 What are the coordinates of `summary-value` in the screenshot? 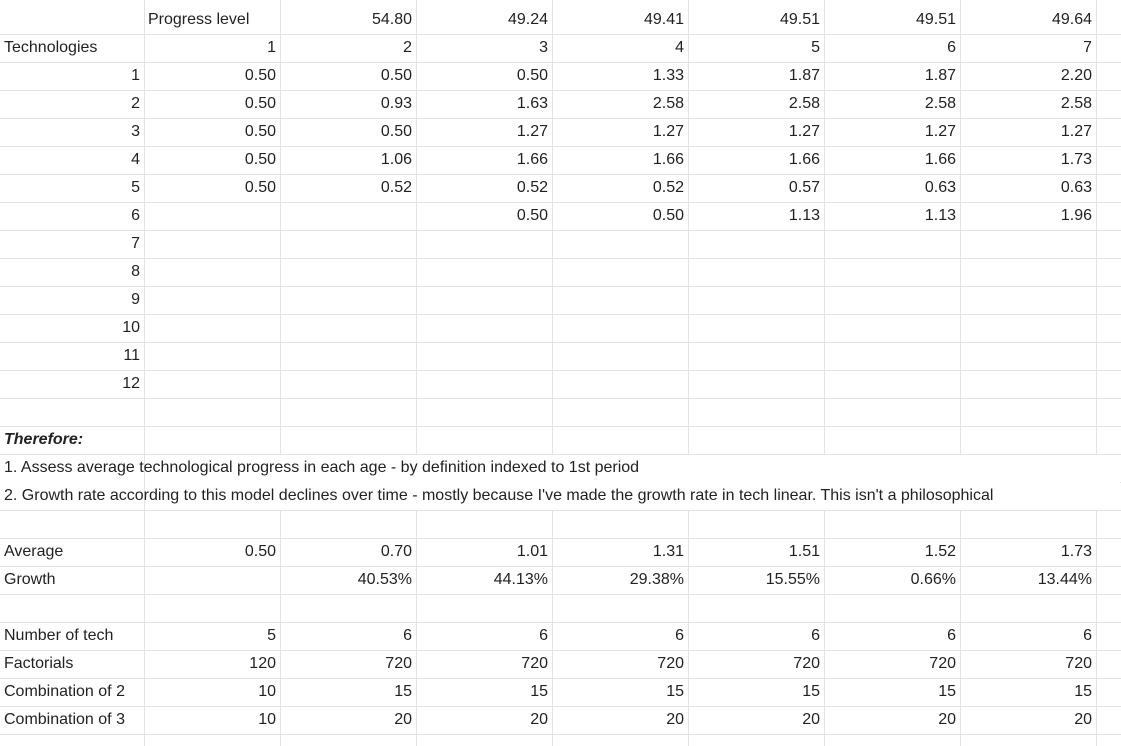 It's located at (212, 580).